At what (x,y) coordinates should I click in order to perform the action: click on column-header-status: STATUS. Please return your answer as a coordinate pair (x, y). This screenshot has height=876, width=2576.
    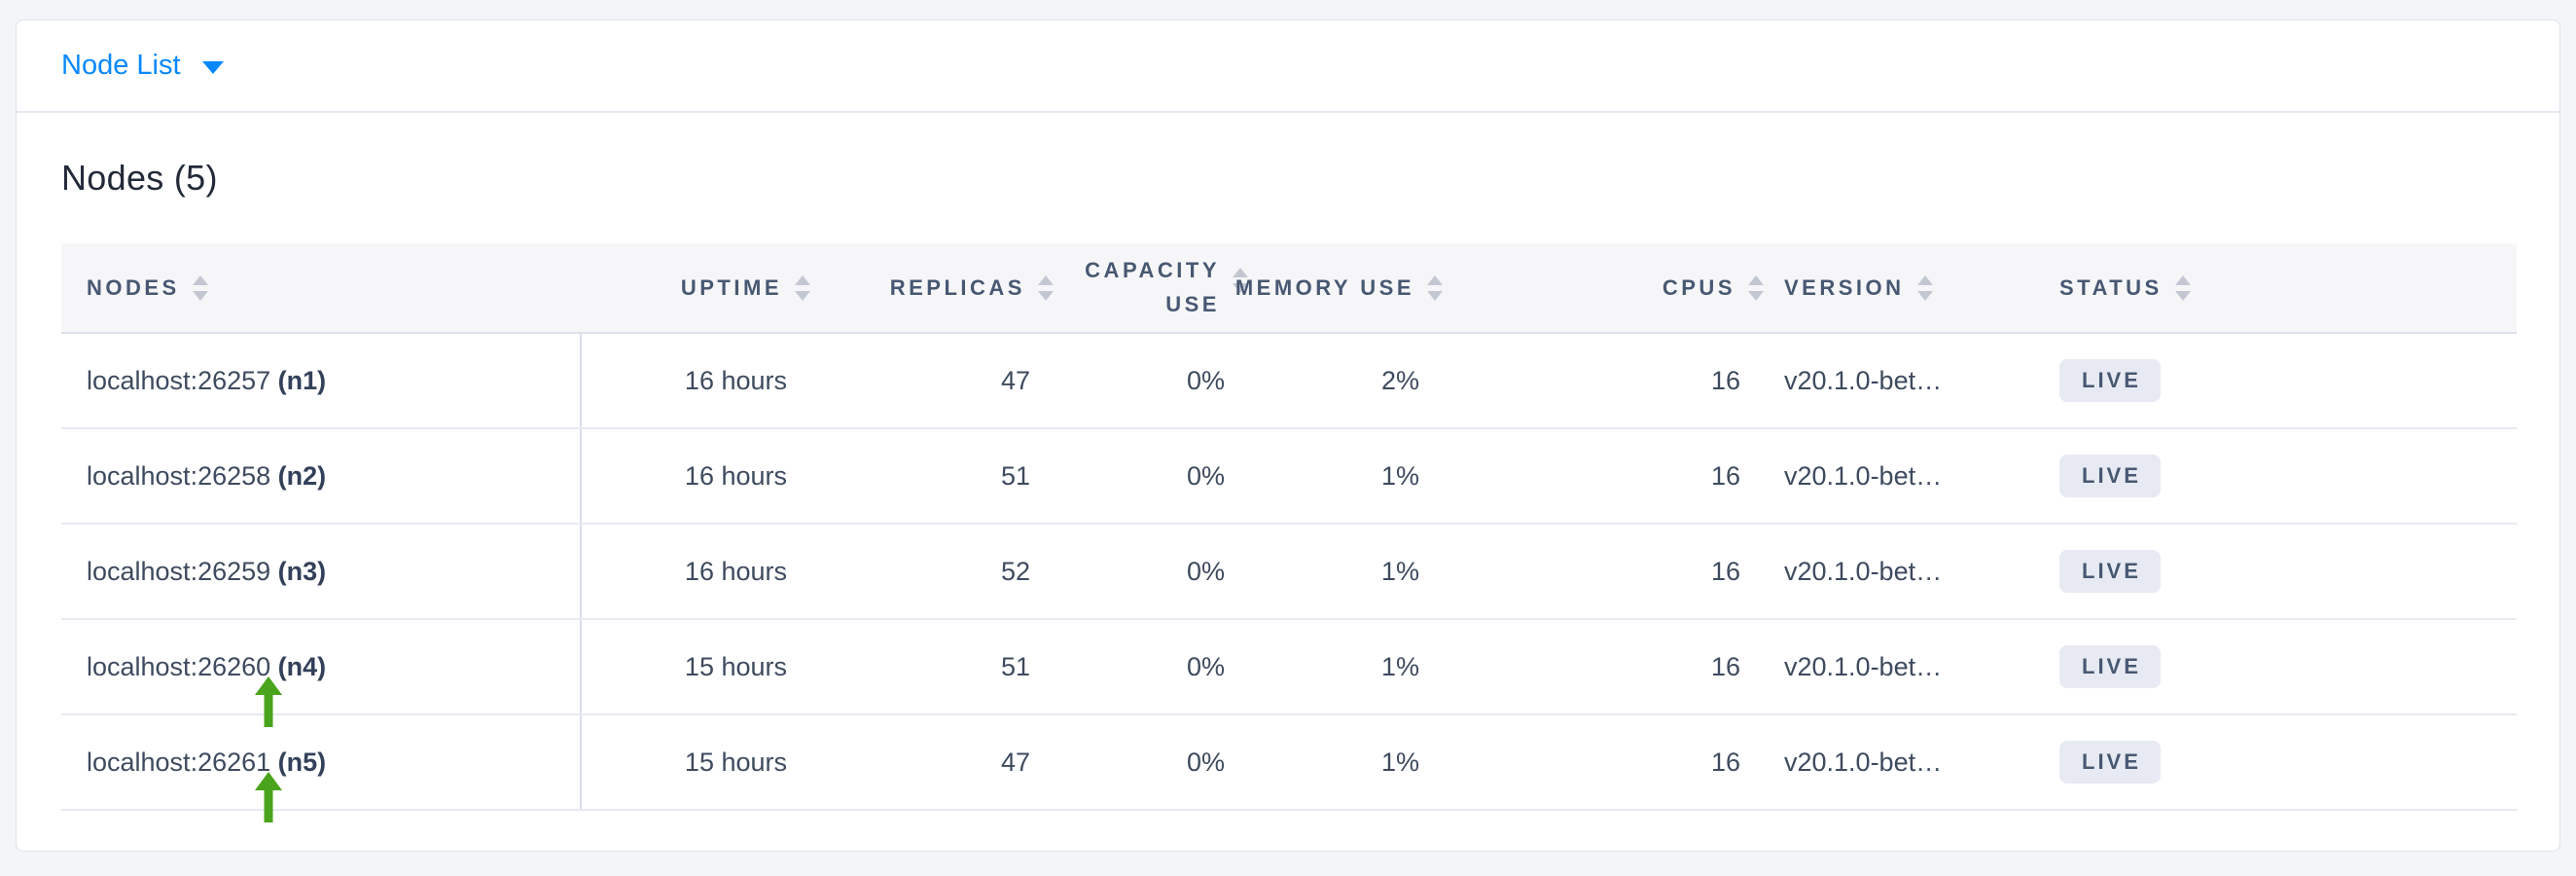
    Looking at the image, I should click on (2274, 288).